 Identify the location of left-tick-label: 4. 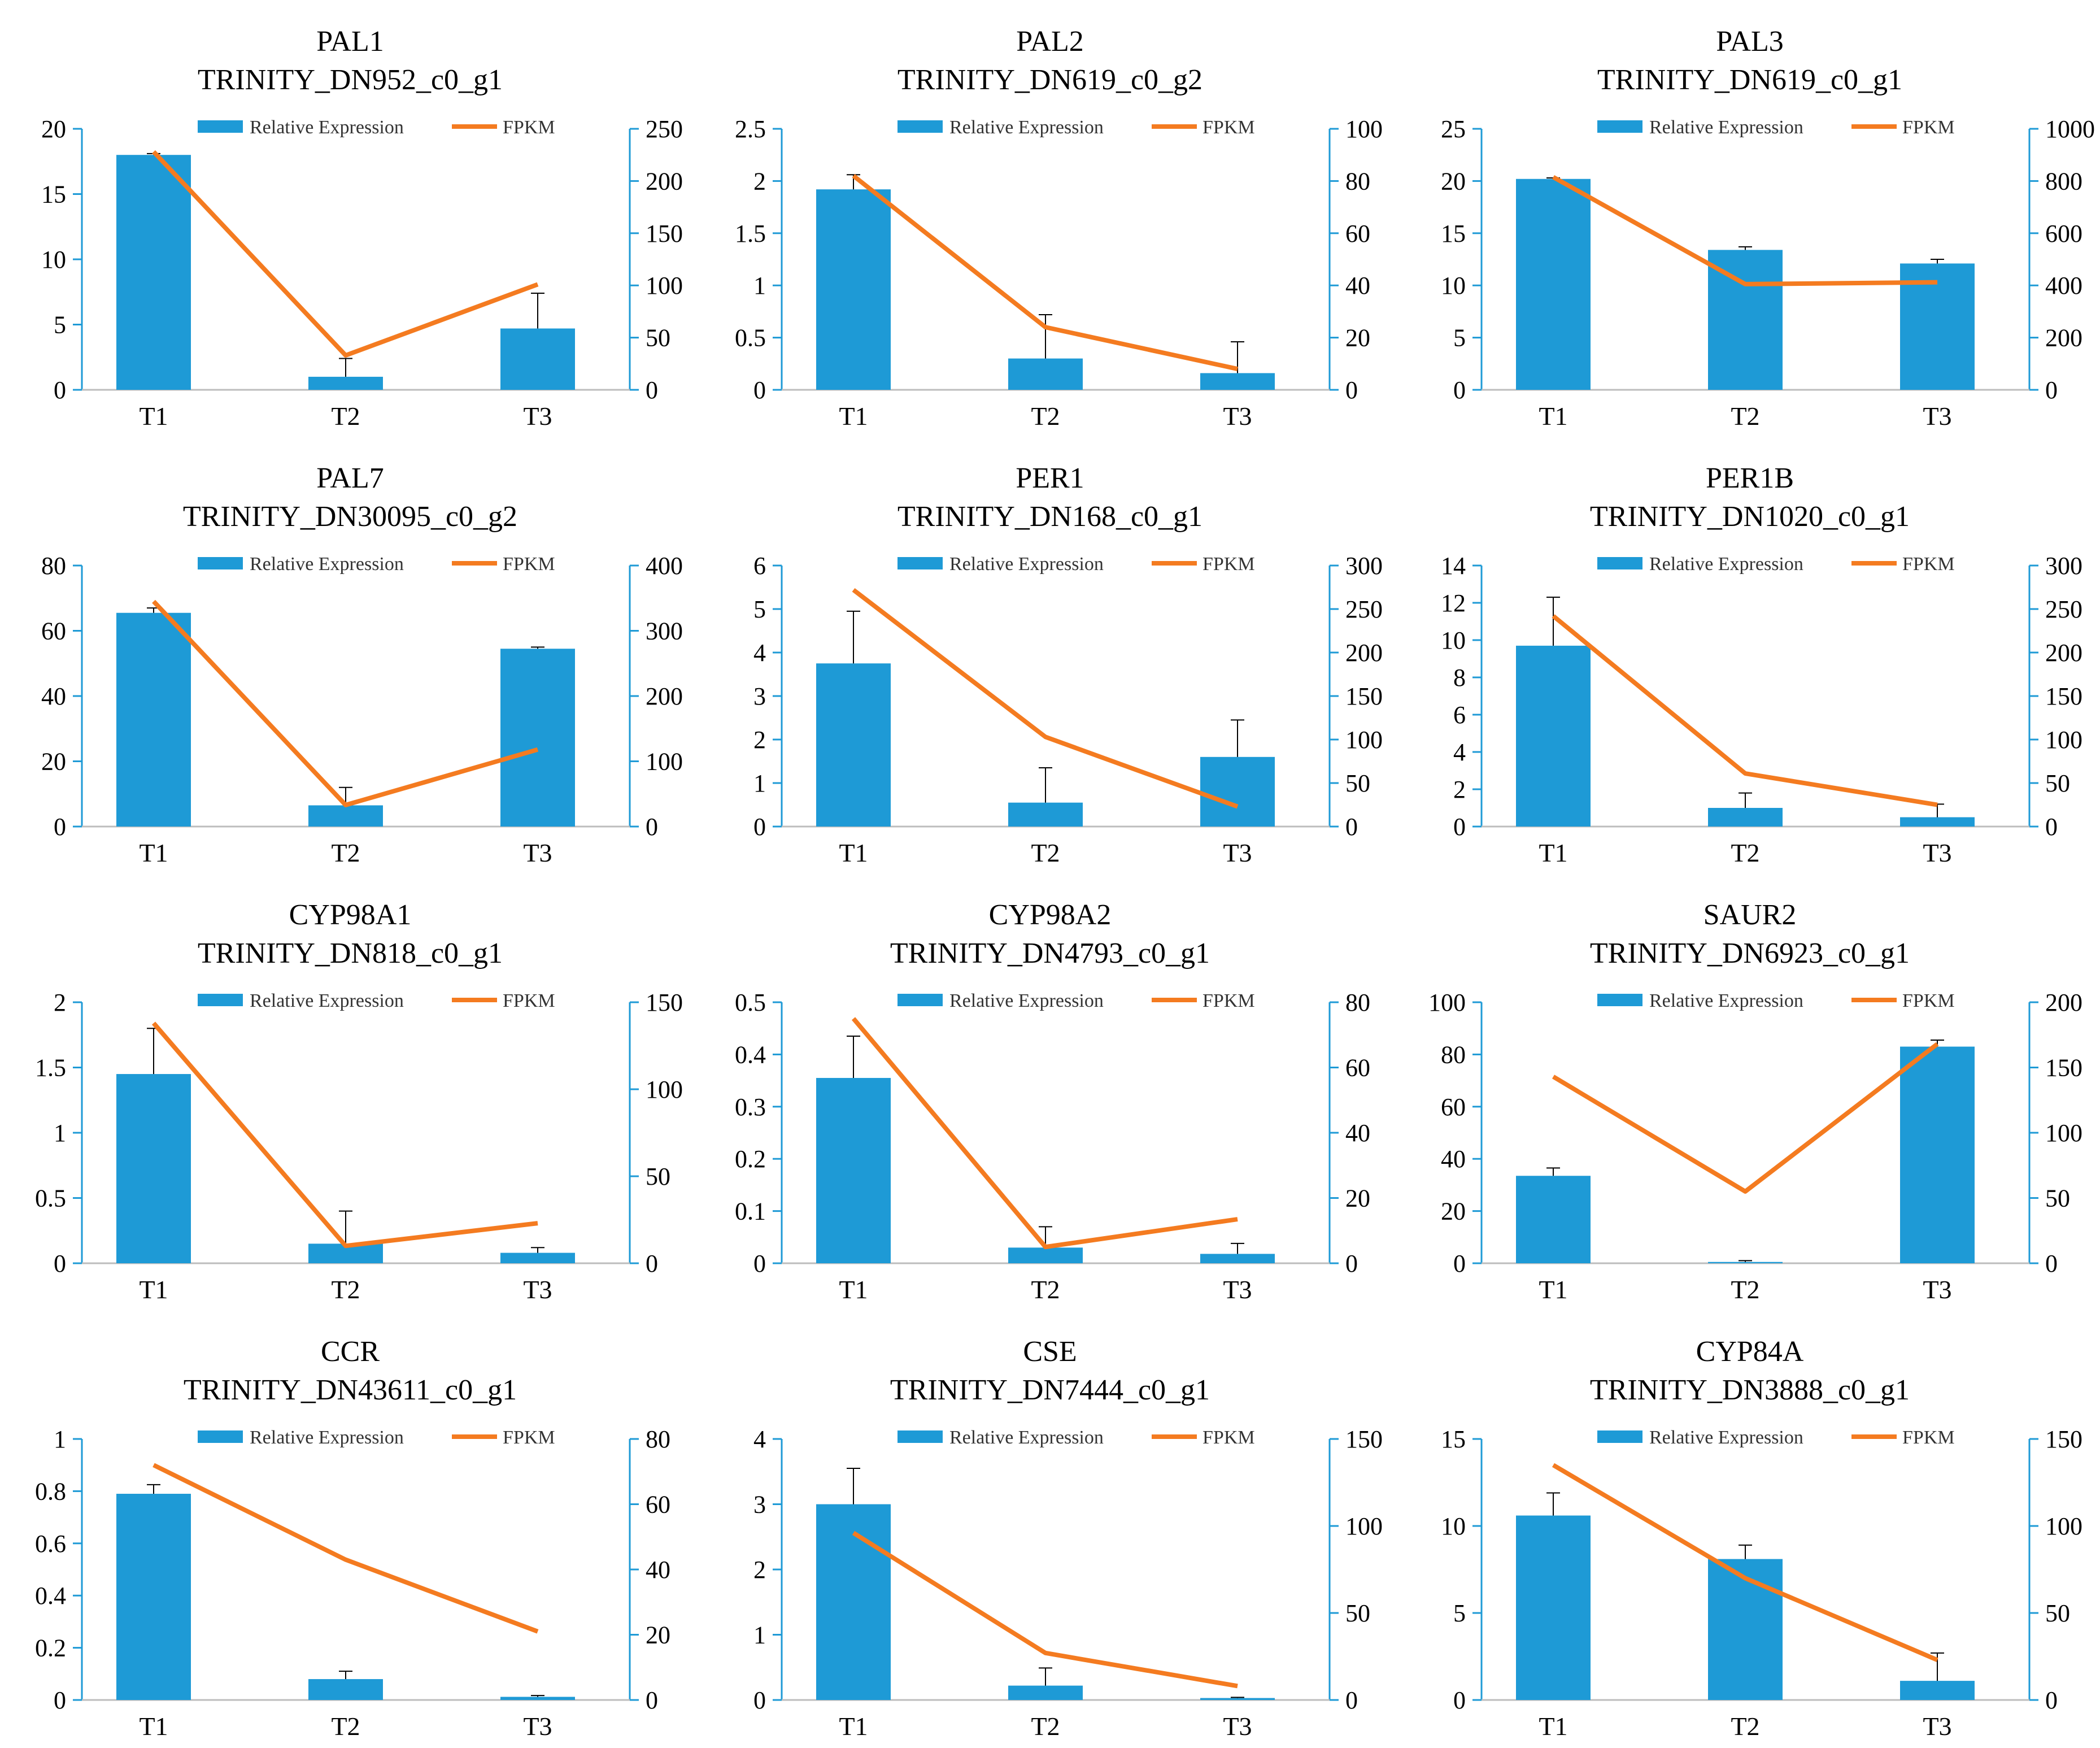
(760, 653).